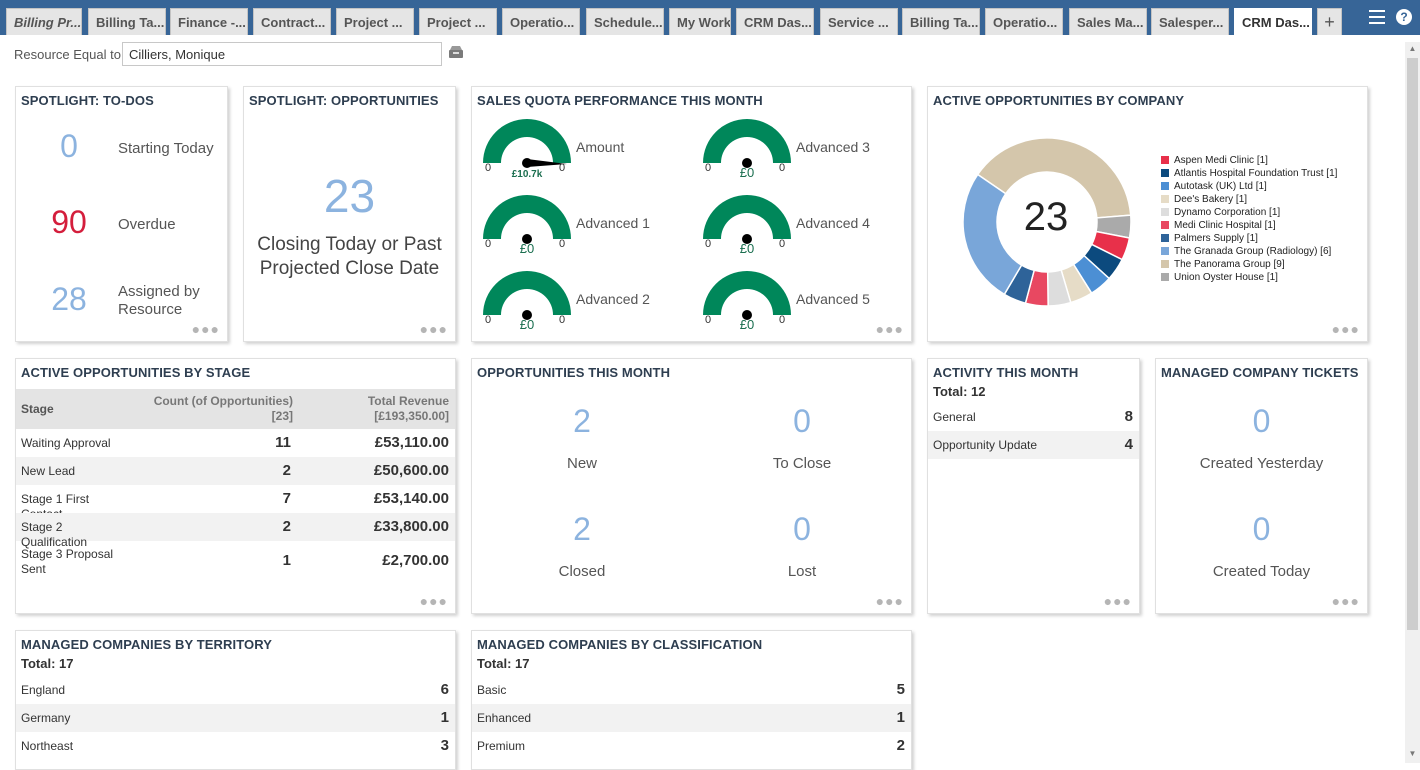 The height and width of the screenshot is (770, 1420). I want to click on company-donut-chart, so click(1047, 222).